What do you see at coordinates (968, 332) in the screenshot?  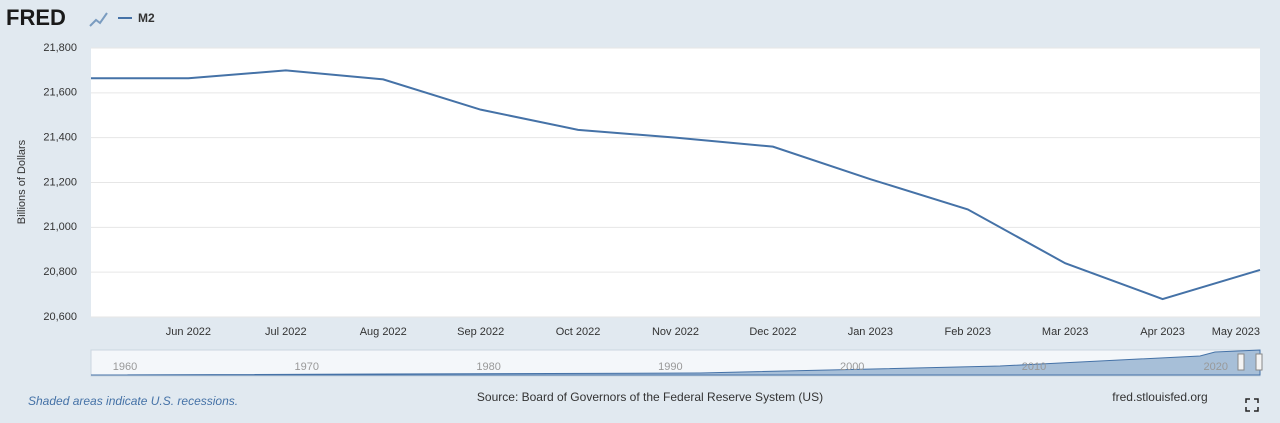 I see `x-tick-label: Feb 2023` at bounding box center [968, 332].